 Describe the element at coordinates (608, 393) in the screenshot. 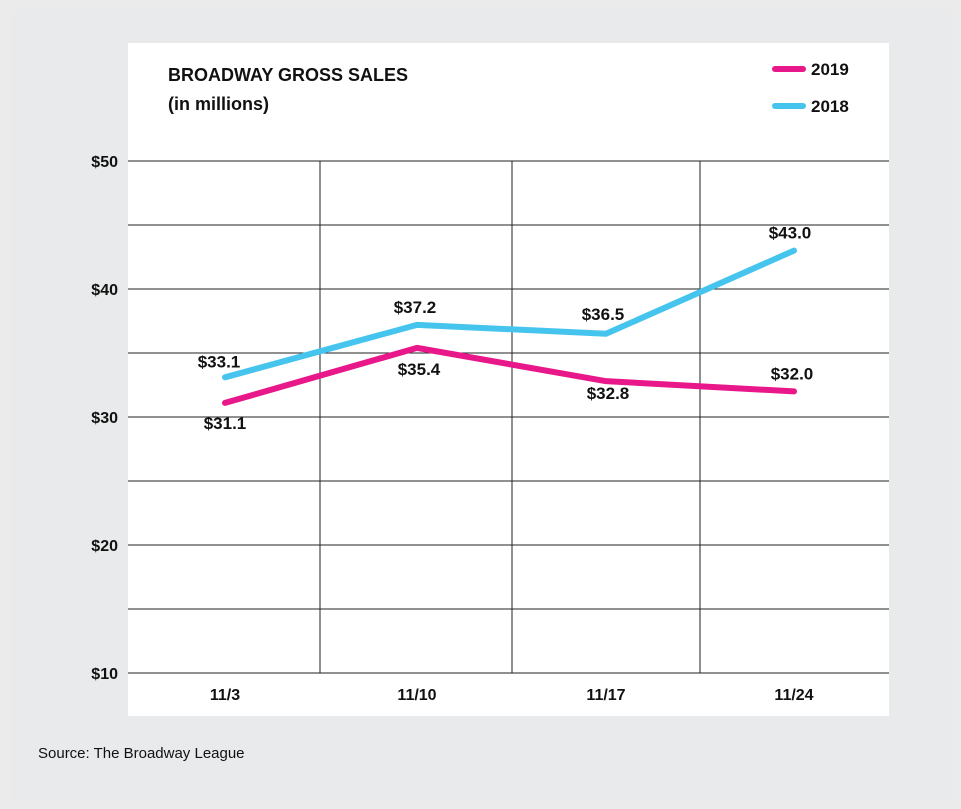

I see `data-label-2019: $32.8` at that location.